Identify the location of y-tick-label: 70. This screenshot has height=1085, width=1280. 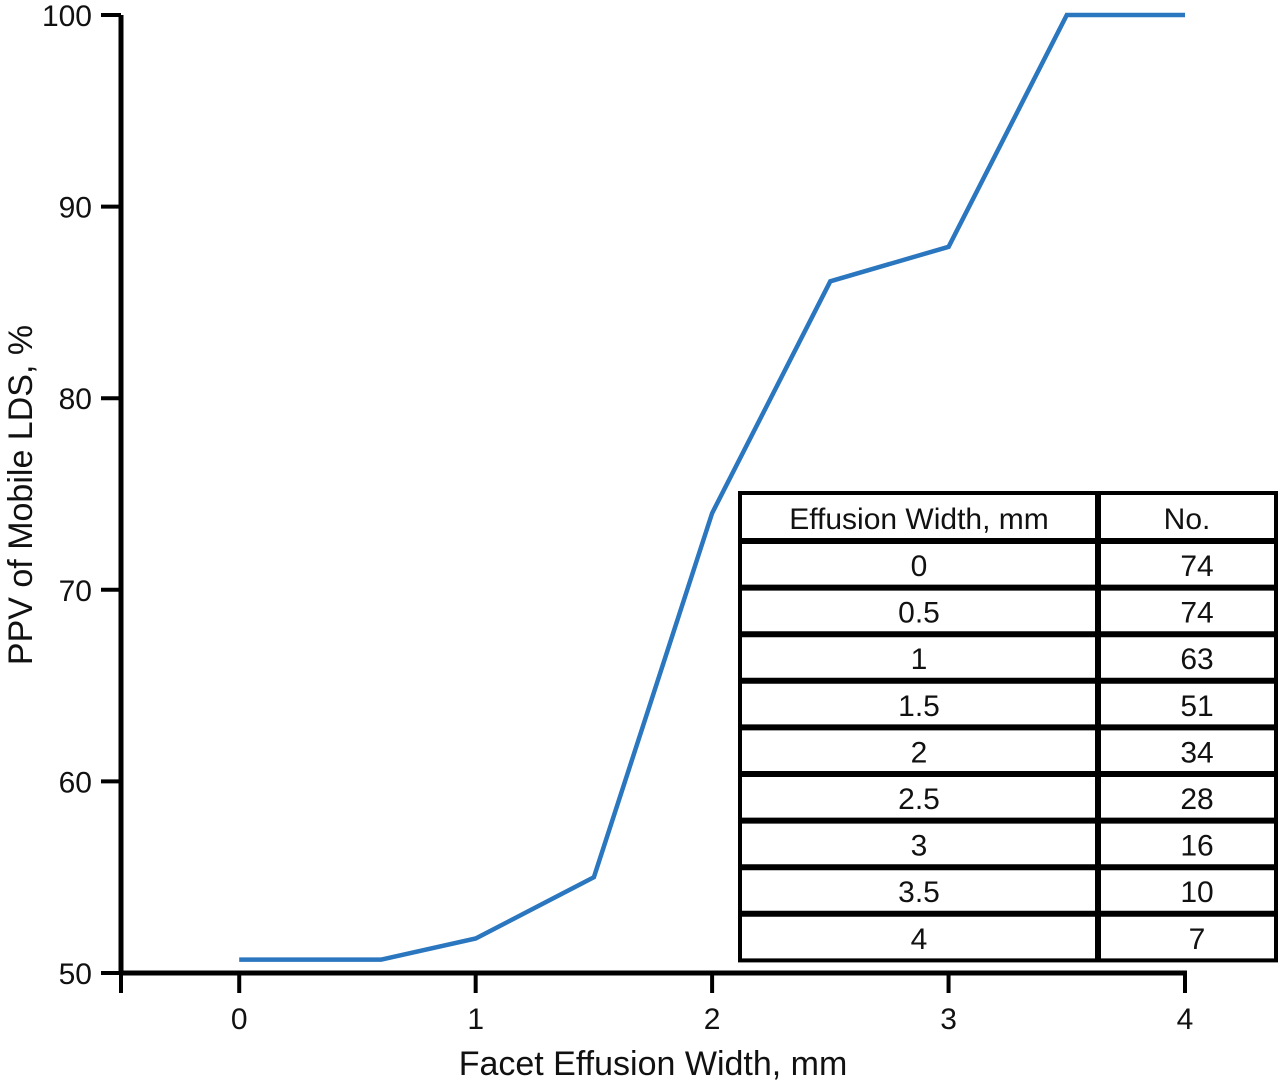
(75, 591).